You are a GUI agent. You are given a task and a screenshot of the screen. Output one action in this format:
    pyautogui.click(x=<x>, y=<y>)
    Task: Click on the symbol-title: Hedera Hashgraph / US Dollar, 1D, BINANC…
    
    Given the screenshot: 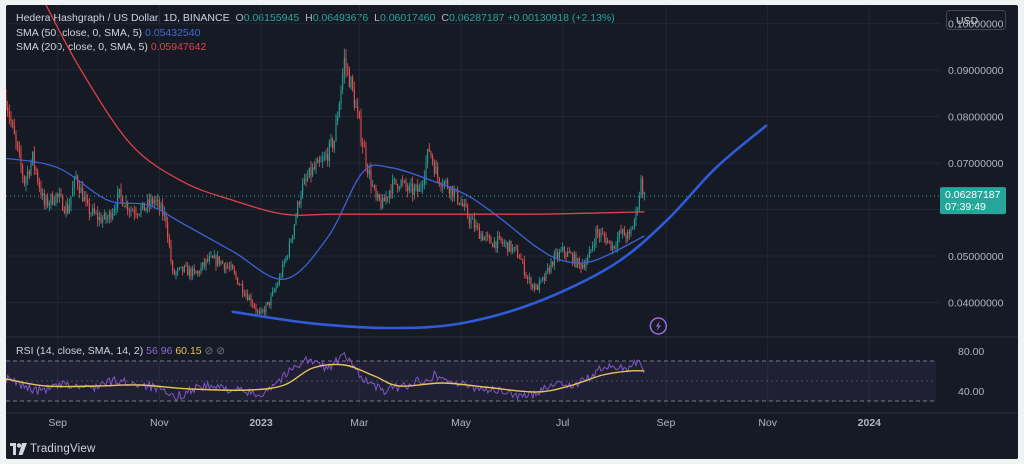 What is the action you would take?
    pyautogui.click(x=123, y=18)
    